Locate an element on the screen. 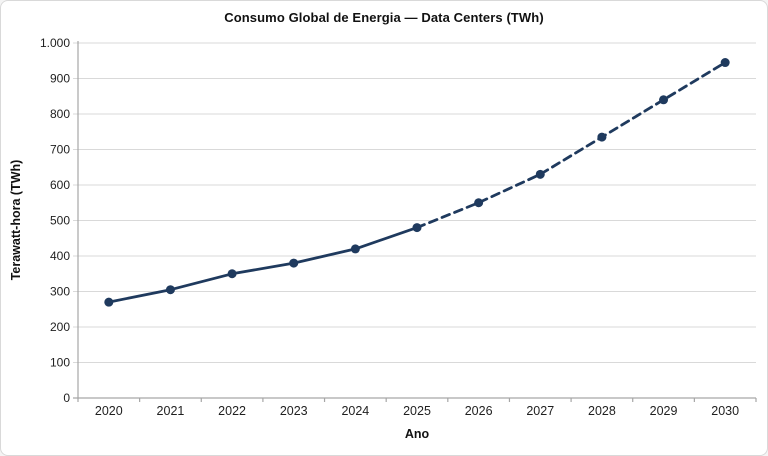 The height and width of the screenshot is (456, 768). x-tick-label: 2023 is located at coordinates (294, 411).